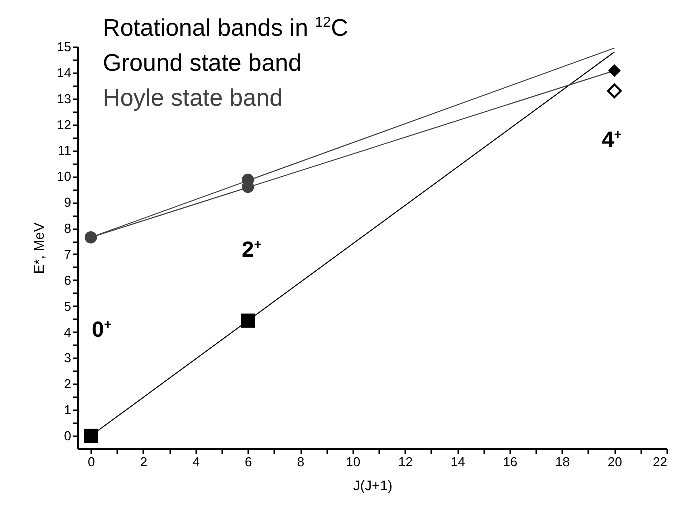 This screenshot has height=515, width=677. I want to click on y-tick-label: 13, so click(64, 98).